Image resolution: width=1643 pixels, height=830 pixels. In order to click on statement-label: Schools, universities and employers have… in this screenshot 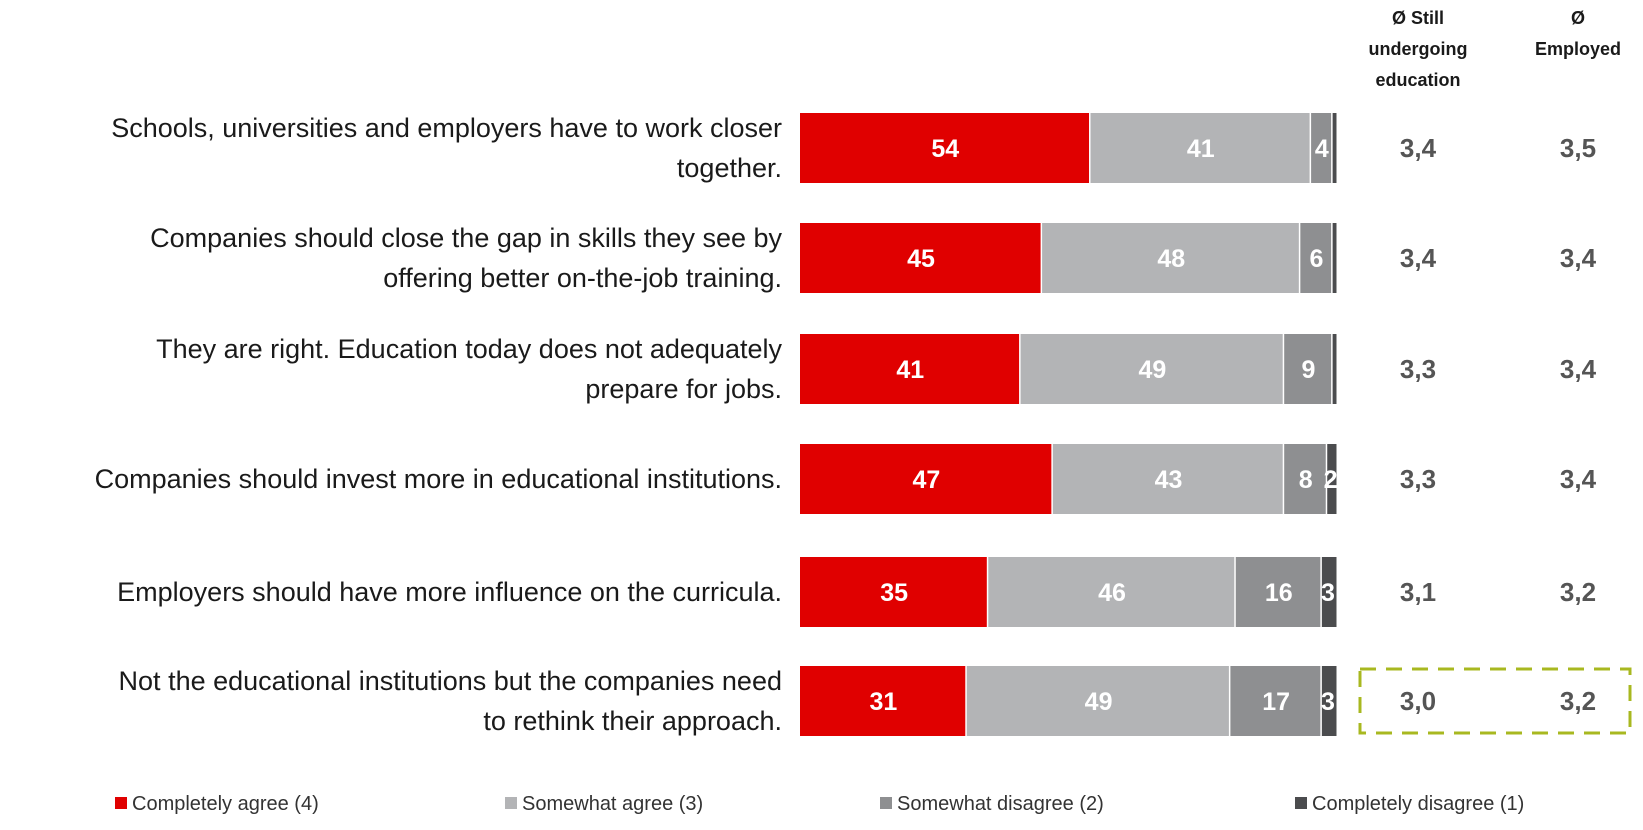, I will do `click(446, 128)`.